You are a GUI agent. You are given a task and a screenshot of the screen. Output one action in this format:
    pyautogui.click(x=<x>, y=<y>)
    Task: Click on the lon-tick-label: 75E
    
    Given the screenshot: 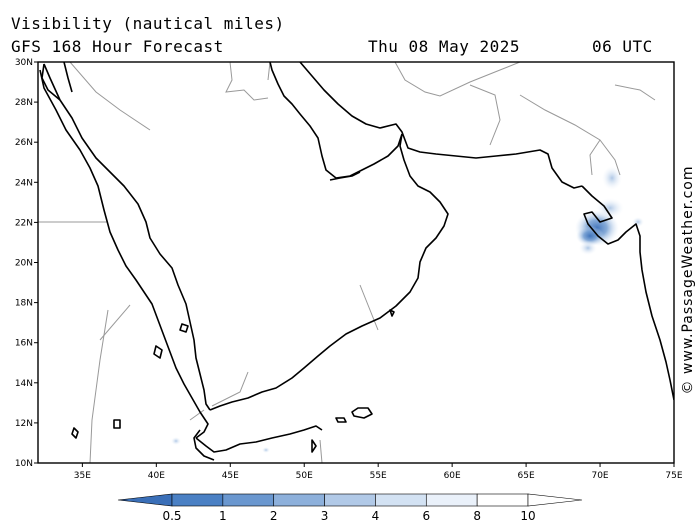 What is the action you would take?
    pyautogui.click(x=673, y=476)
    